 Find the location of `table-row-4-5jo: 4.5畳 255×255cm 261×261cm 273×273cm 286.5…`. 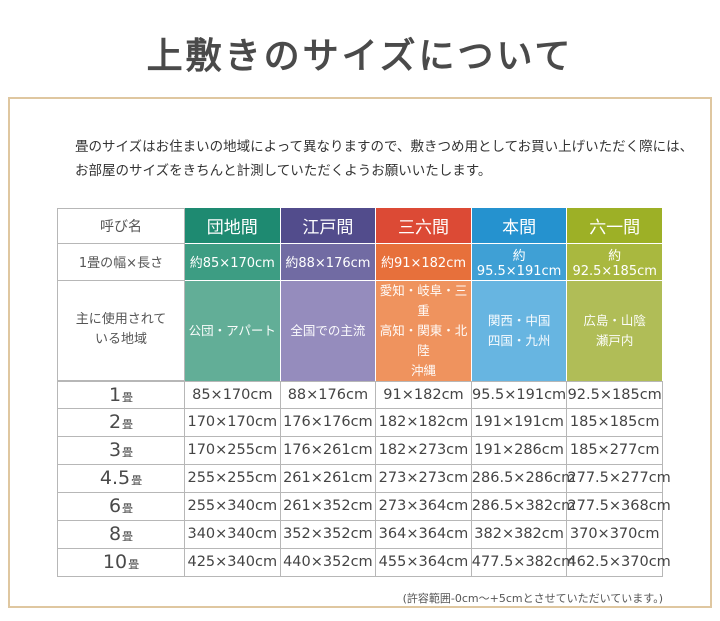

table-row-4-5jo: 4.5畳 255×255cm 261×261cm 273×273cm 286.5… is located at coordinates (364, 478).